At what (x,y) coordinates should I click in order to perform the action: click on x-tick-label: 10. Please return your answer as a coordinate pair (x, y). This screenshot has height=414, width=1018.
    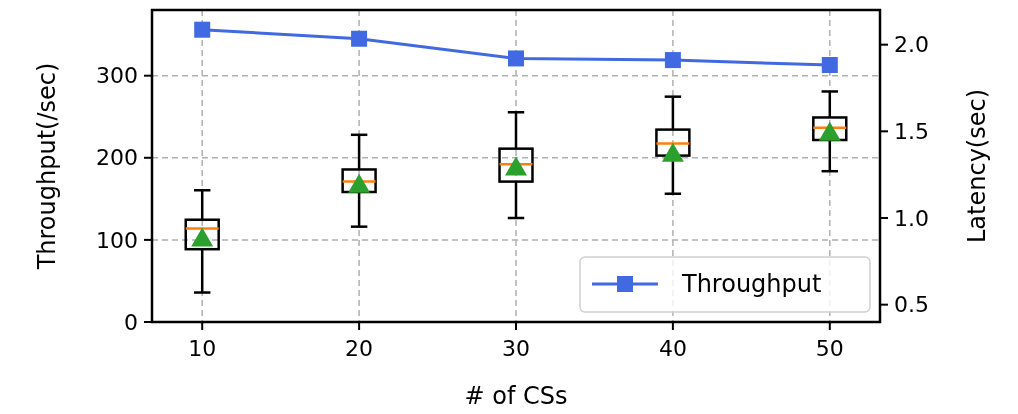
    Looking at the image, I should click on (202, 348).